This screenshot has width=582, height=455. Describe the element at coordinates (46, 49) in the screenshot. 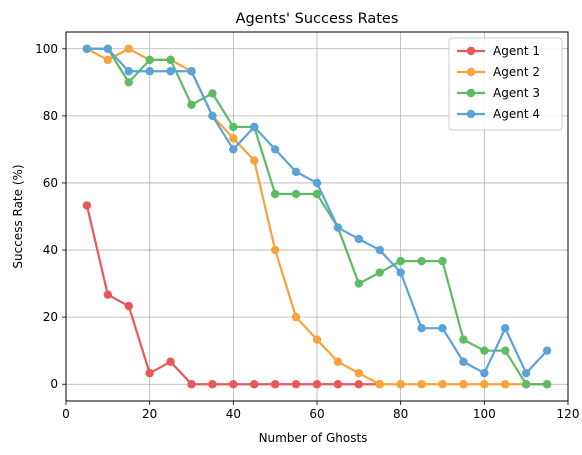

I see `y-tick-label: 100` at that location.